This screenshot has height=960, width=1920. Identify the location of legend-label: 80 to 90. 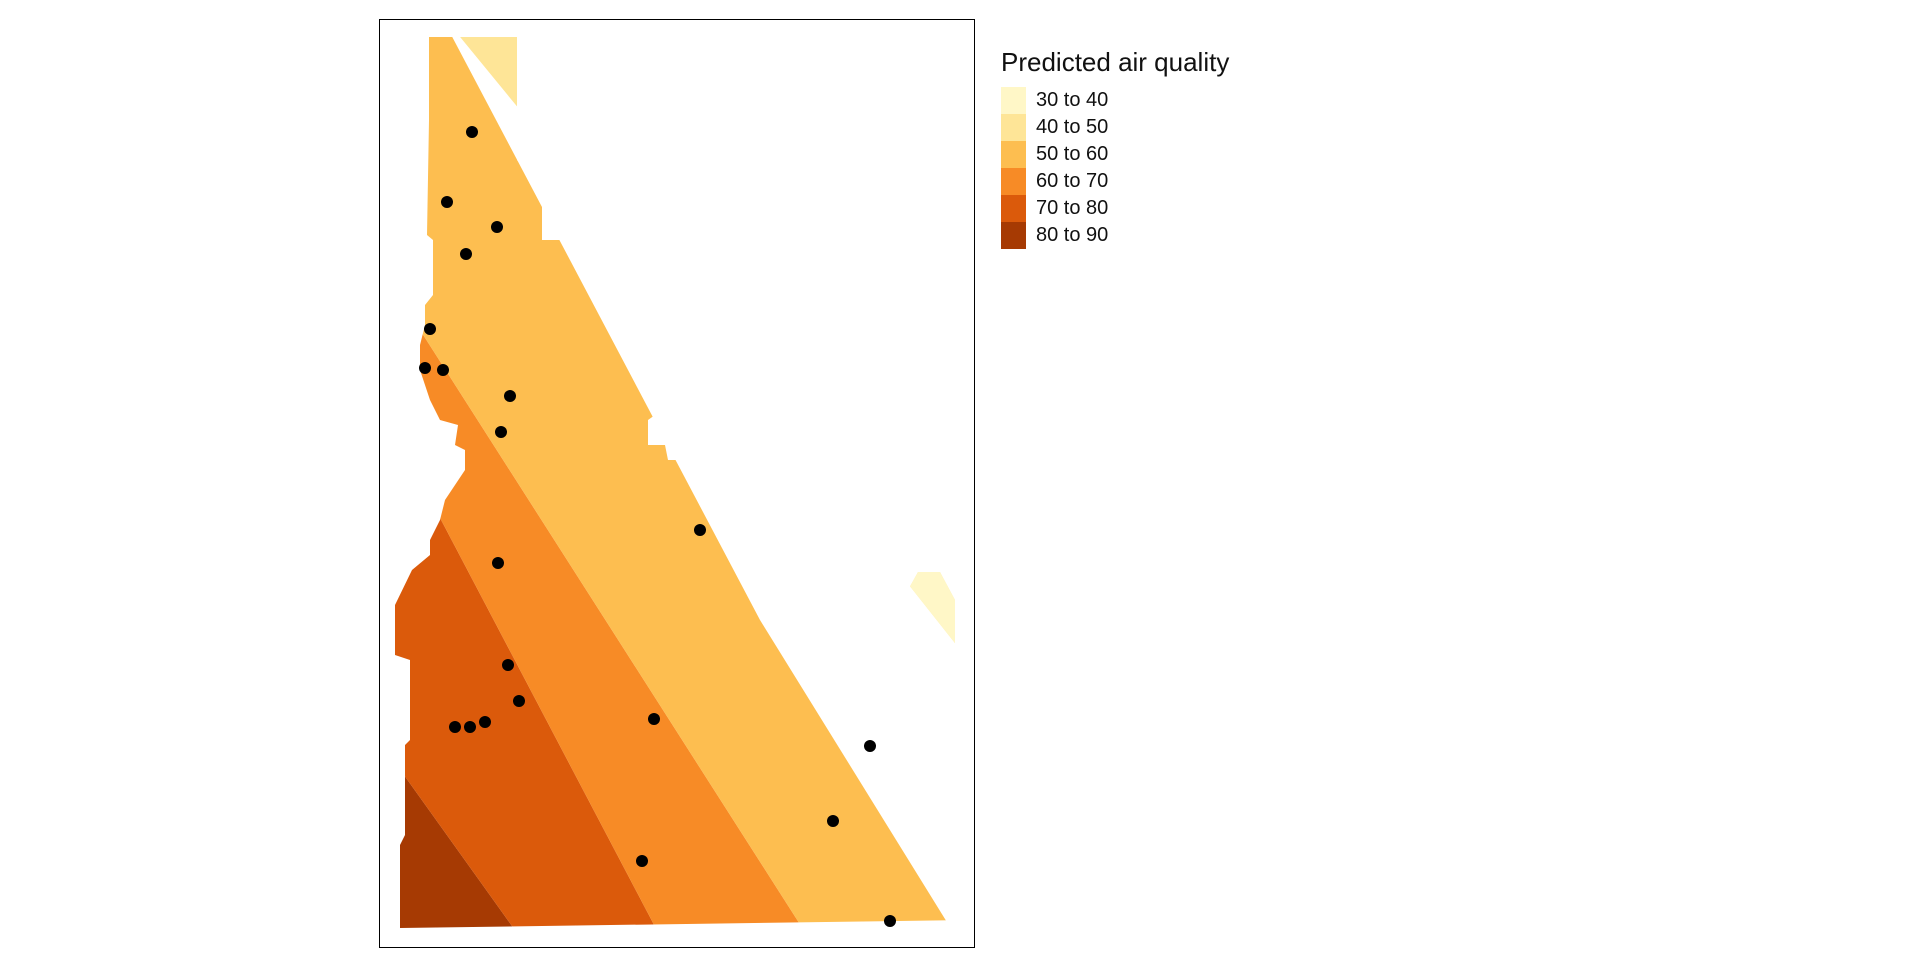
(1072, 235).